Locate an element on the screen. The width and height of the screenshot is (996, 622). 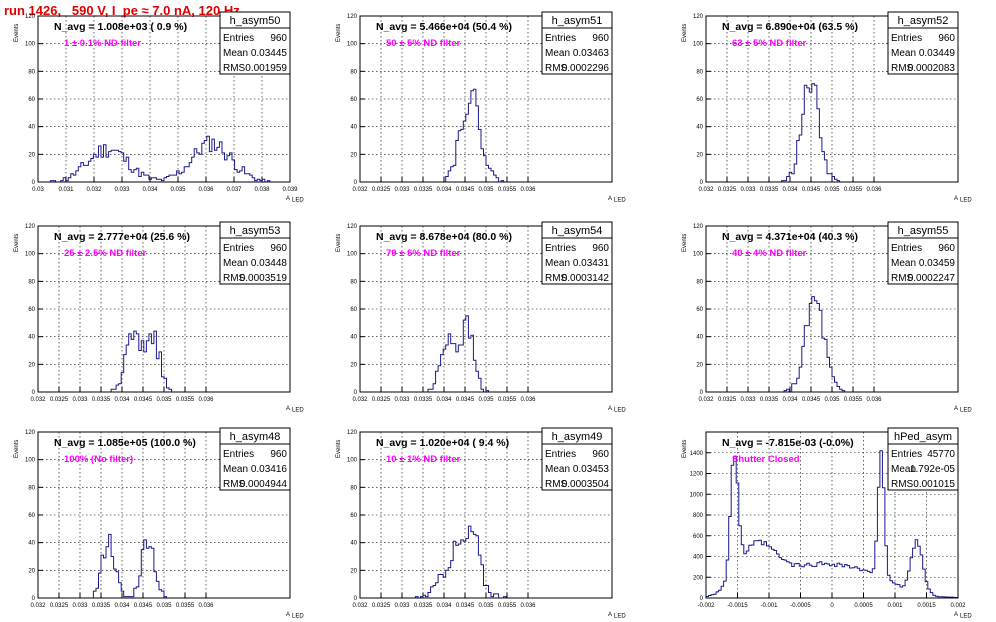
stats-title: h_asym54 is located at coordinates (577, 231).